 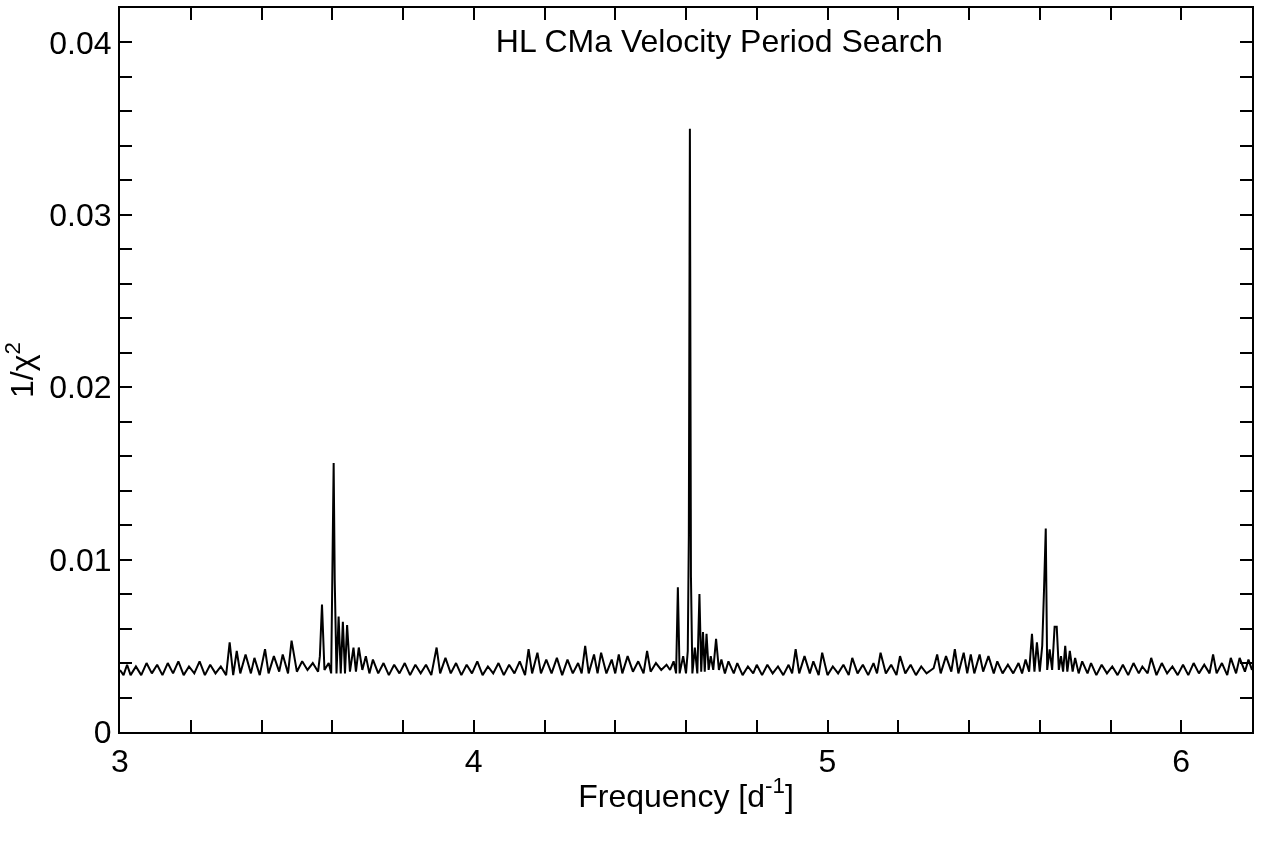 I want to click on x-tick-label: 6, so click(x=1181, y=761).